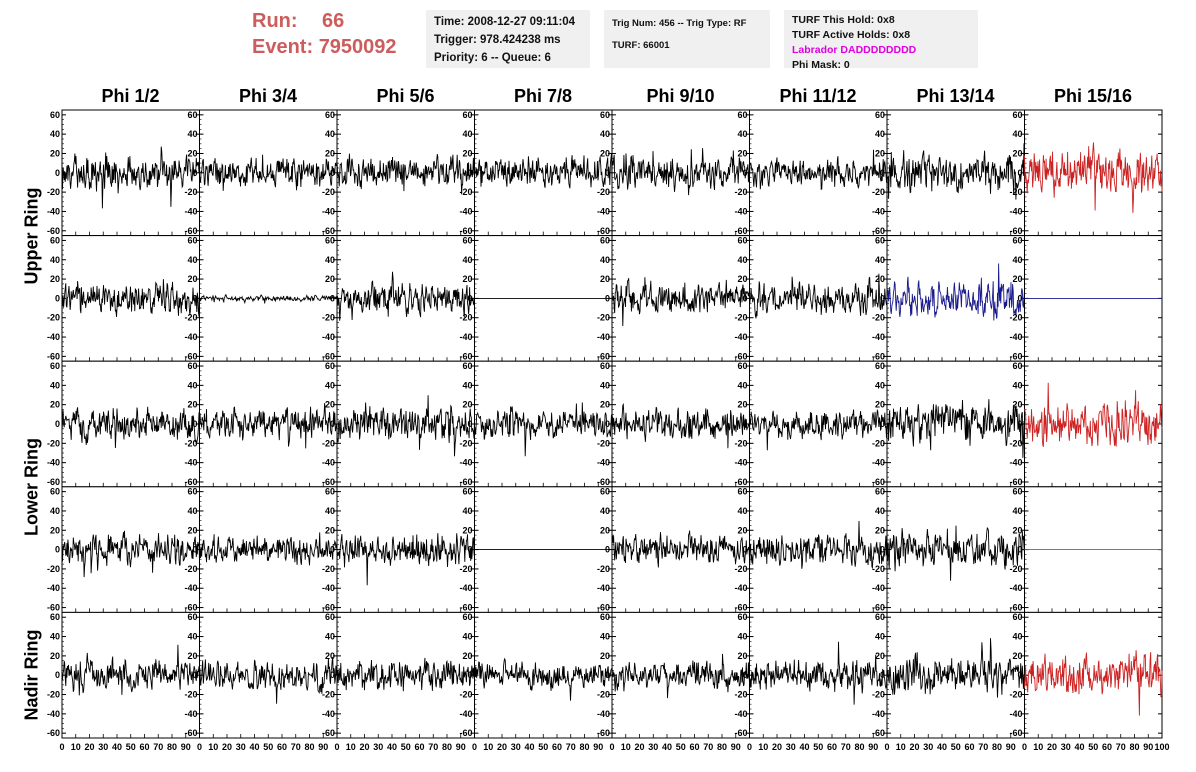 The image size is (1196, 772). What do you see at coordinates (516, 747) in the screenshot?
I see `x-tick-label: 30` at bounding box center [516, 747].